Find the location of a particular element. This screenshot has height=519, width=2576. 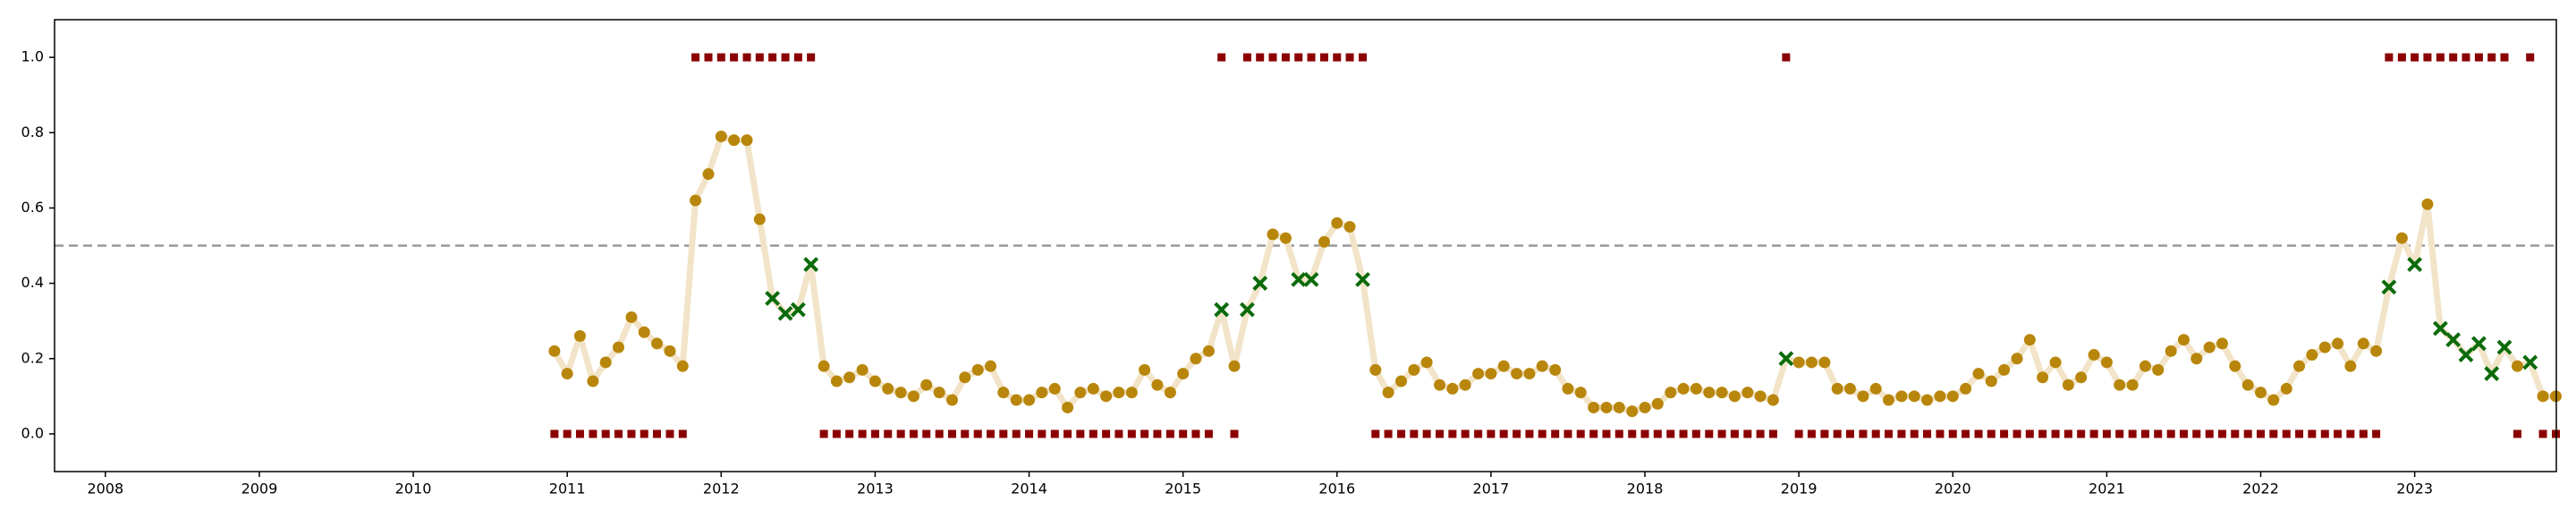

y-tick-label: 0.2 is located at coordinates (32, 357).